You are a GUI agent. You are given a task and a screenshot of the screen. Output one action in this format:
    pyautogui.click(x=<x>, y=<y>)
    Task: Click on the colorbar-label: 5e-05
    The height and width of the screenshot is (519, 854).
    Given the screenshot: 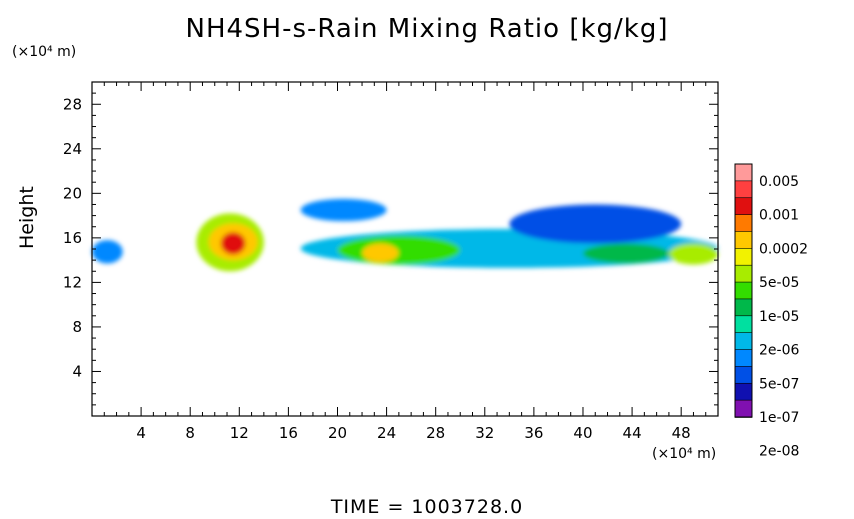 What is the action you would take?
    pyautogui.click(x=779, y=283)
    